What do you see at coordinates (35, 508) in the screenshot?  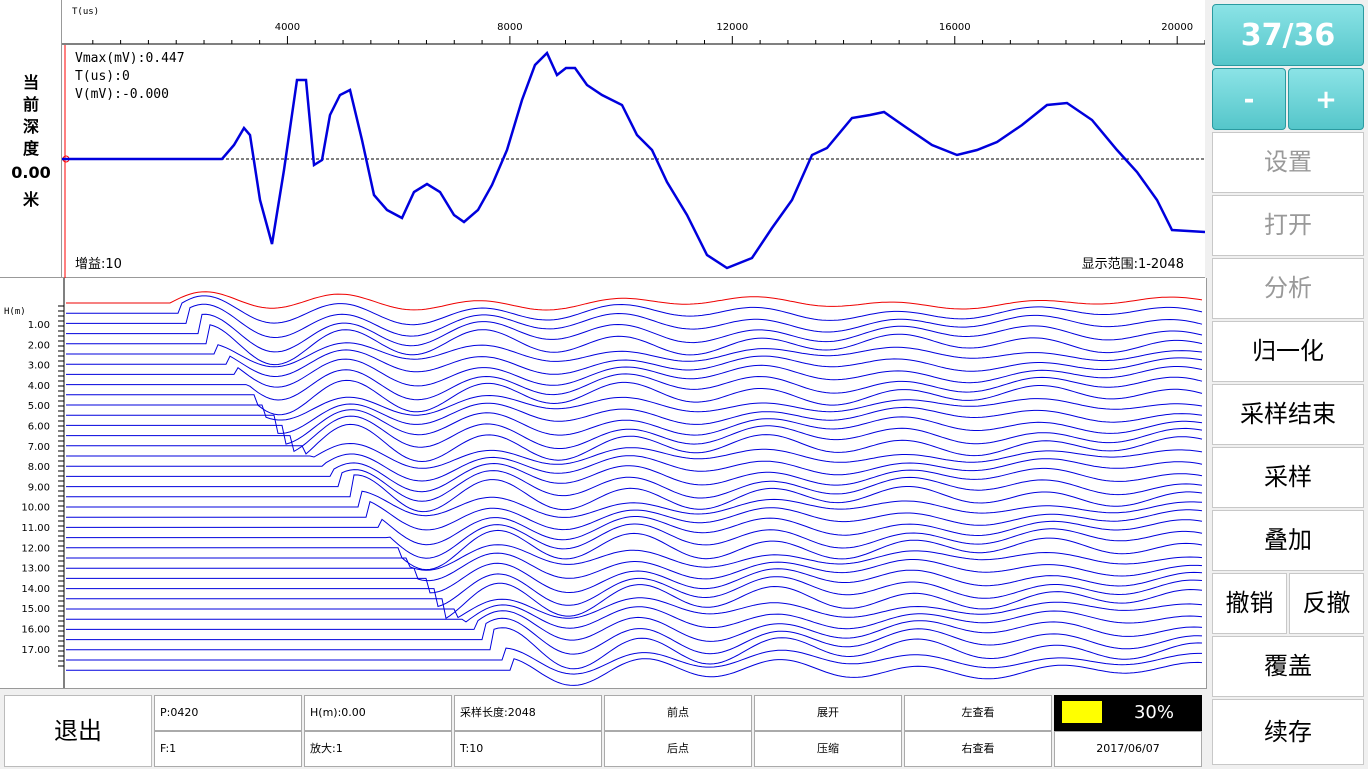 I see `depth-tick-label: 10.00` at bounding box center [35, 508].